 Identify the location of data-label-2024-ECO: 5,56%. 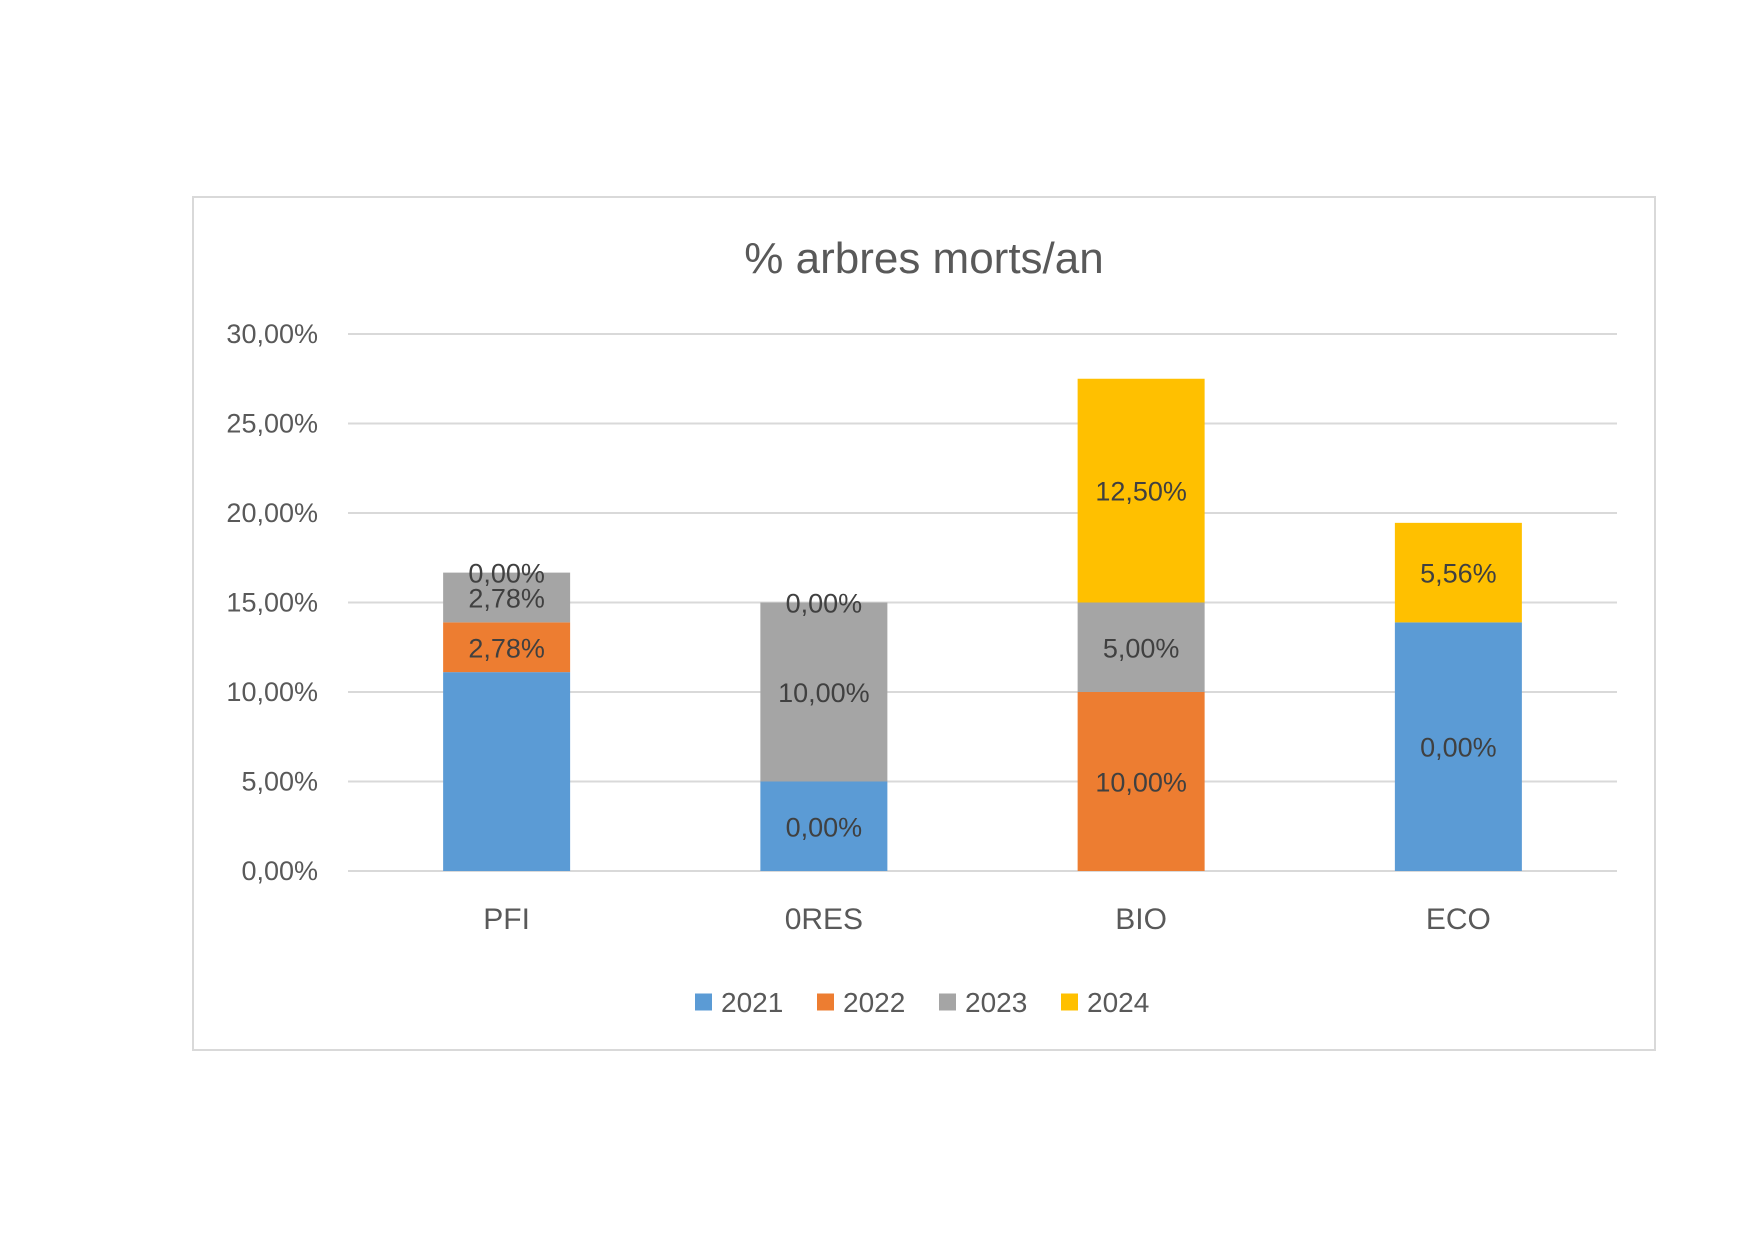
(1458, 574).